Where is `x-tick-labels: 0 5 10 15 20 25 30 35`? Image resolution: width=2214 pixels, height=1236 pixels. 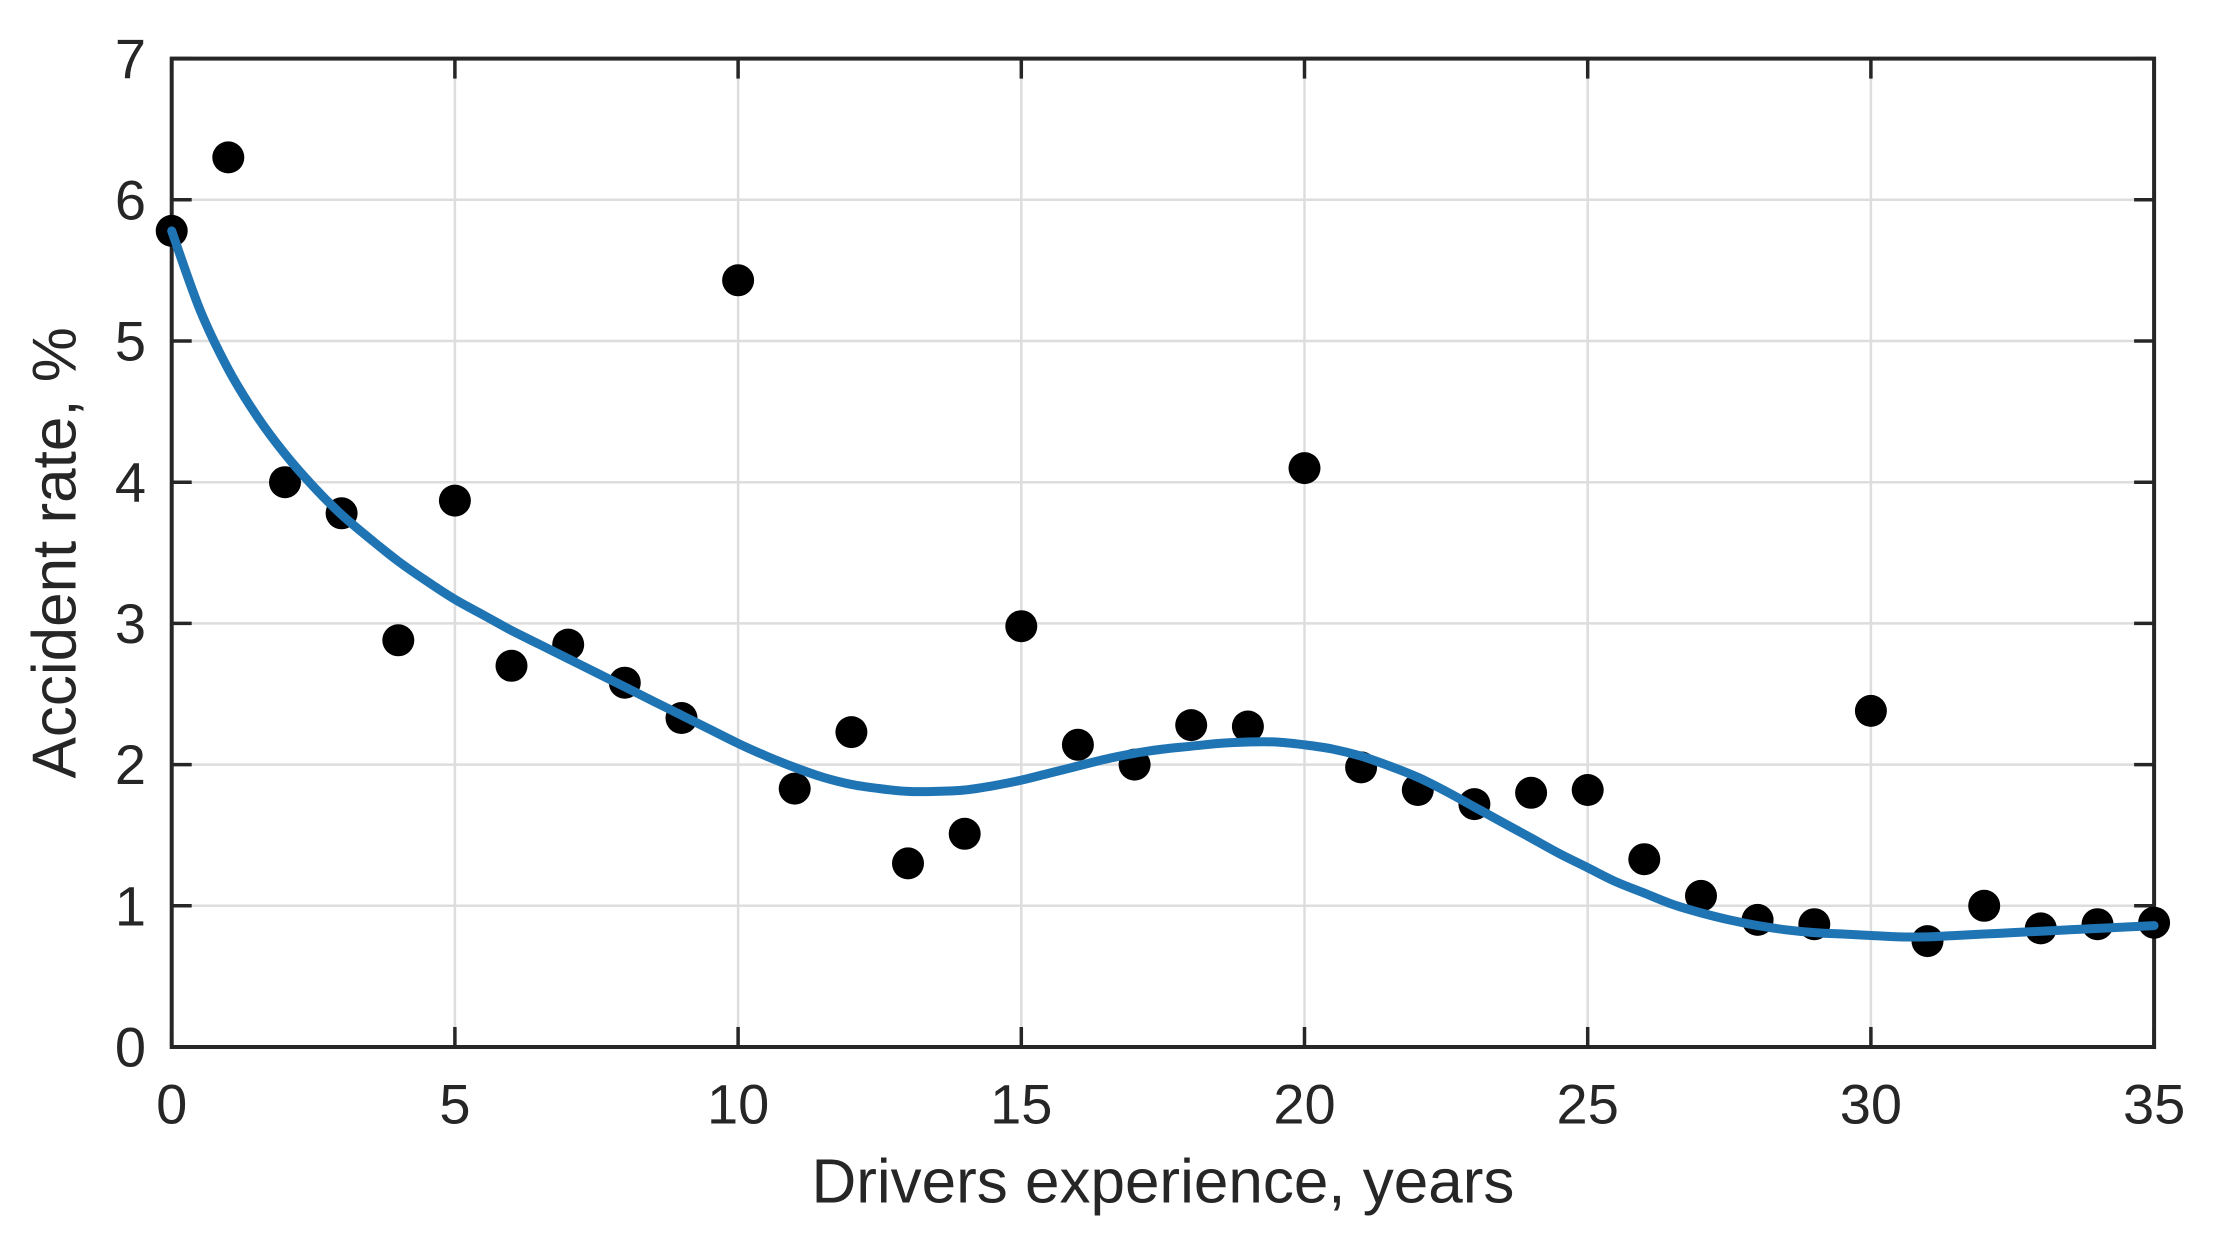 x-tick-labels: 0 5 10 15 20 25 30 35 is located at coordinates (1170, 1104).